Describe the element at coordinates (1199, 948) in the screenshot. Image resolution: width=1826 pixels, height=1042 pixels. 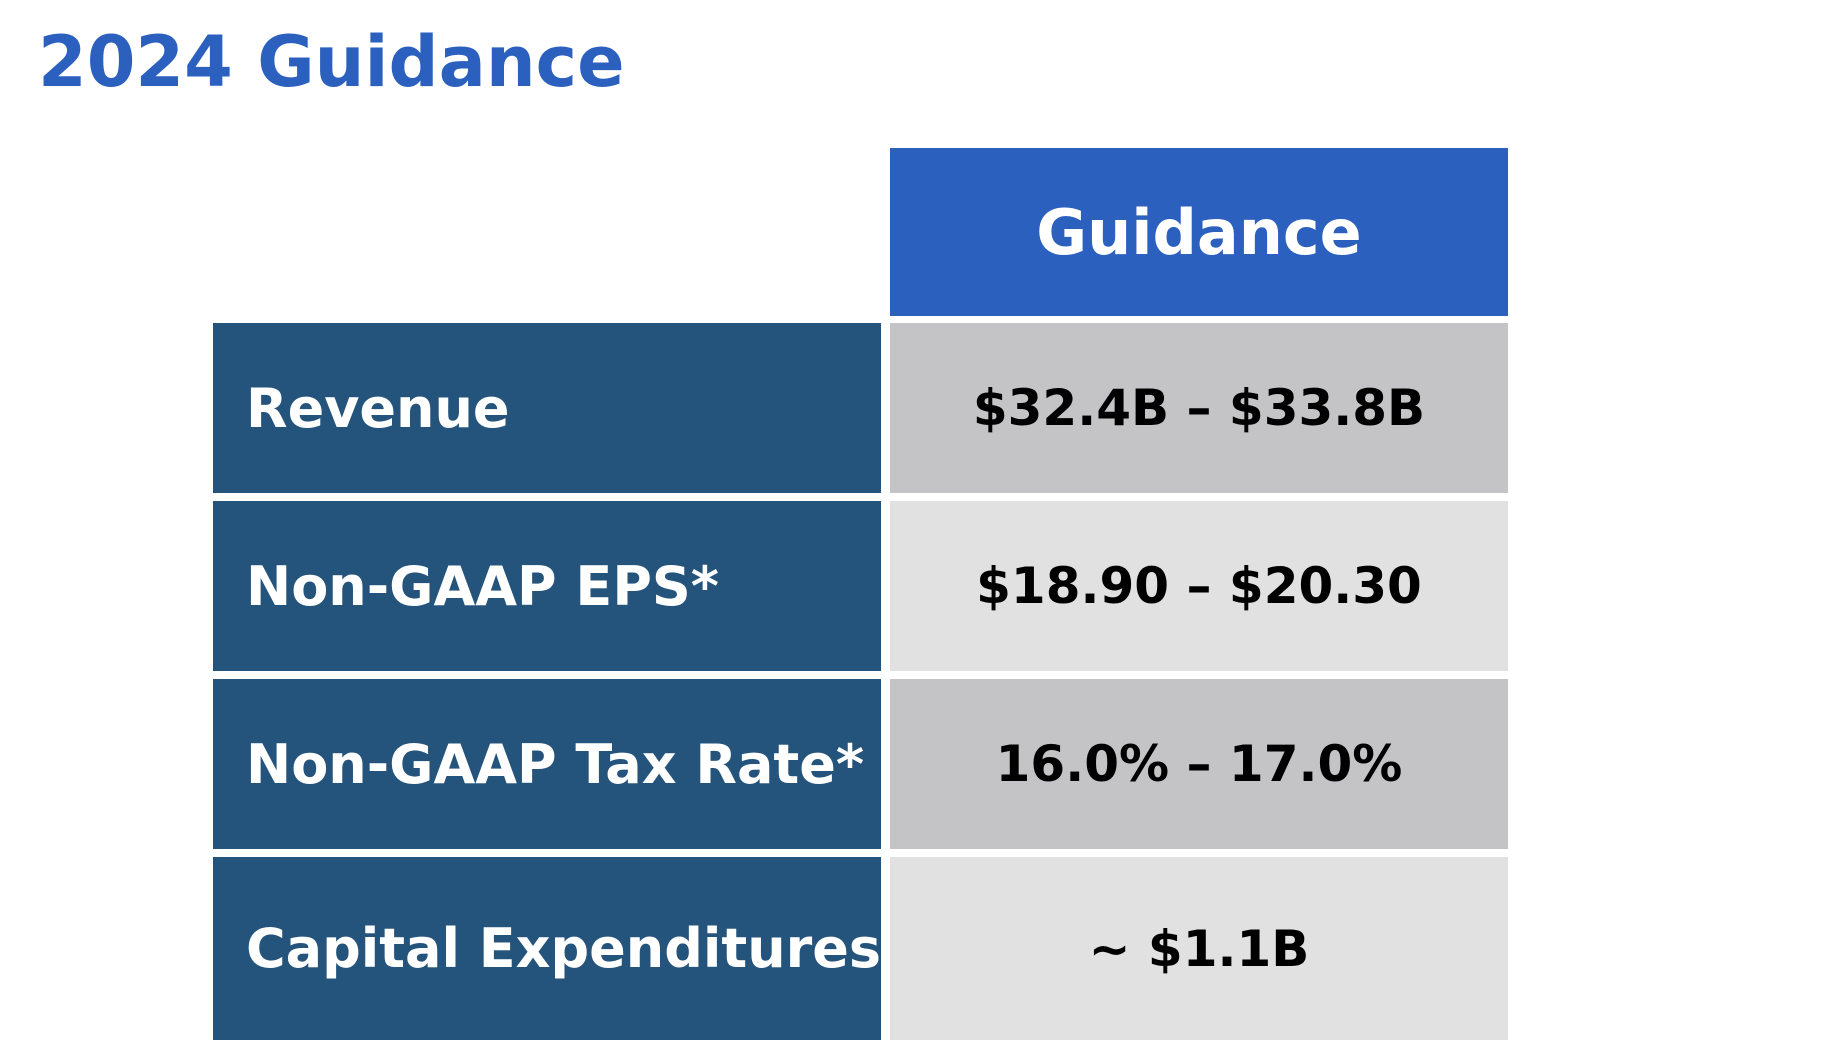
I see `row-value-capex: ~ $1.1B` at that location.